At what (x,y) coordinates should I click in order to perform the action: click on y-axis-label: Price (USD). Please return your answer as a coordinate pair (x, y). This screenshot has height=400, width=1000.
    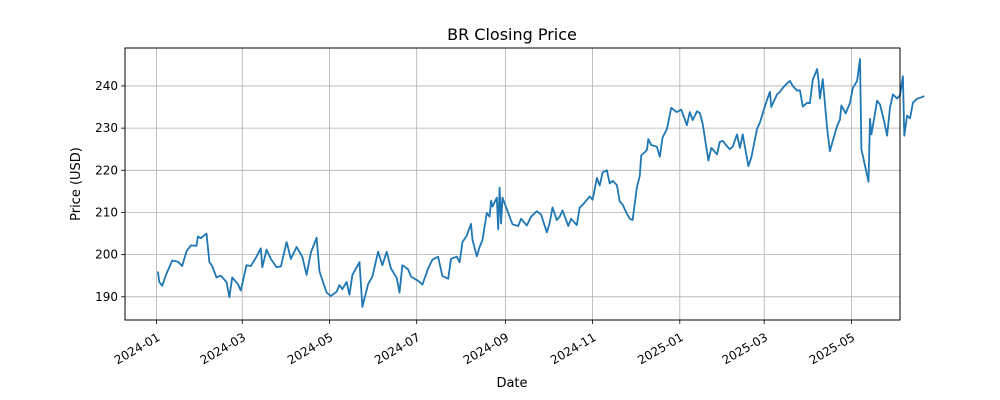
    Looking at the image, I should click on (76, 184).